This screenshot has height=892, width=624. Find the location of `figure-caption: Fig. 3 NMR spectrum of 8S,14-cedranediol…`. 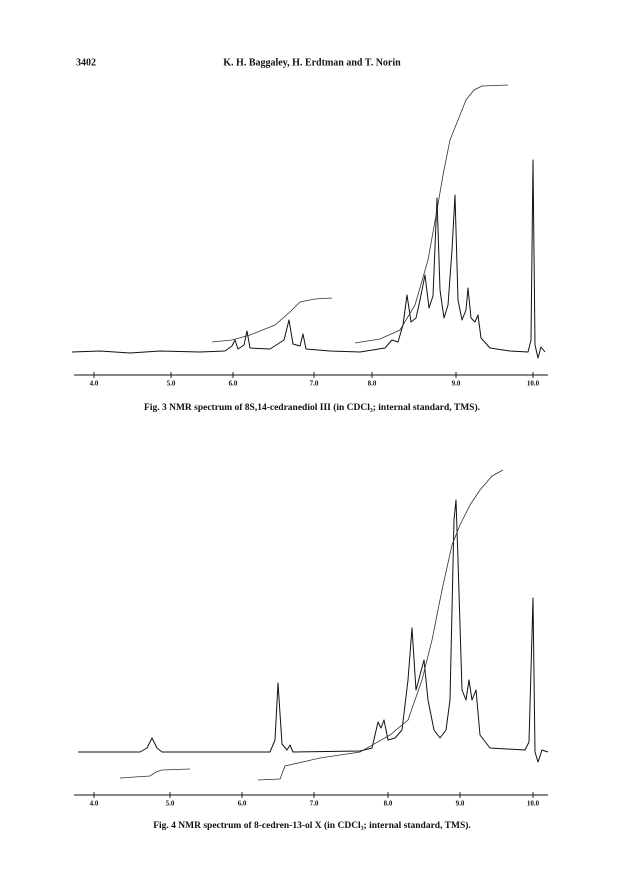

figure-caption: Fig. 3 NMR spectrum of 8S,14-cedranediol… is located at coordinates (312, 407).